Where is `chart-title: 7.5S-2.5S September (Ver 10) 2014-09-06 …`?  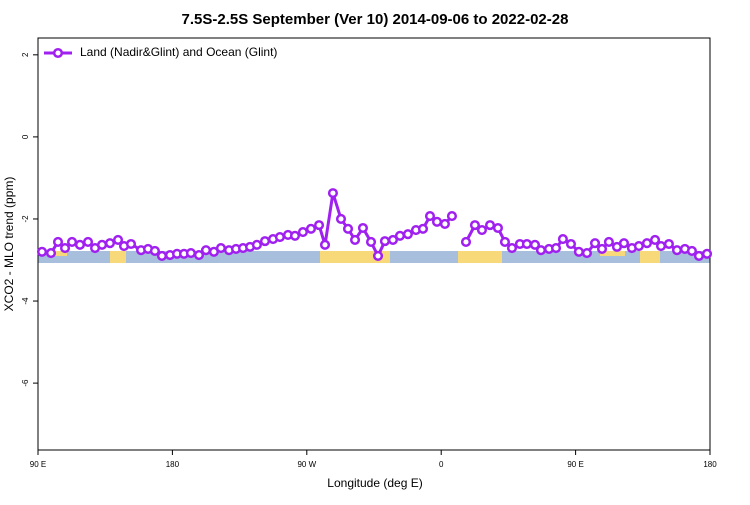
chart-title: 7.5S-2.5S September (Ver 10) 2014-09-06 … is located at coordinates (375, 19).